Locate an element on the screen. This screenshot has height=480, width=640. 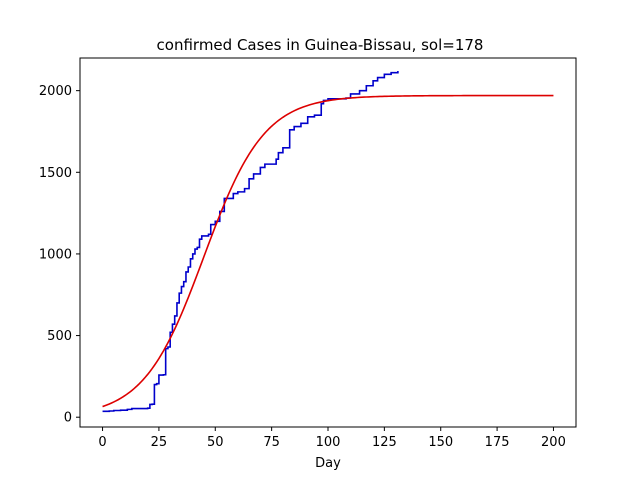
x-tick-label: 200 is located at coordinates (553, 442).